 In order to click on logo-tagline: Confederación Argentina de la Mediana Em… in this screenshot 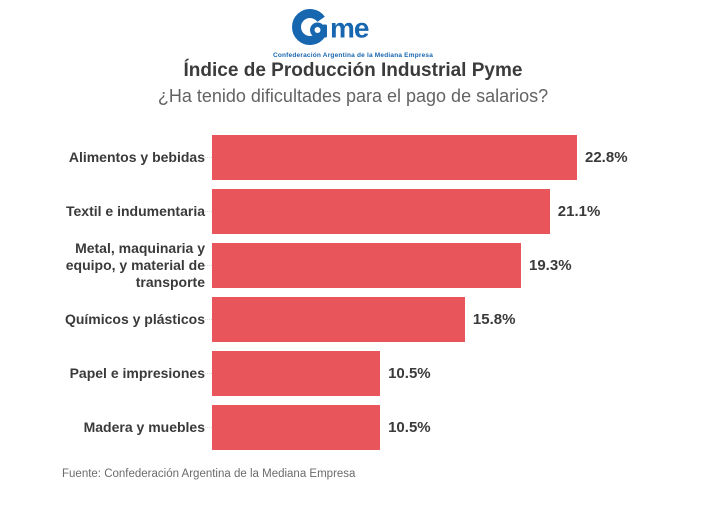, I will do `click(353, 55)`.